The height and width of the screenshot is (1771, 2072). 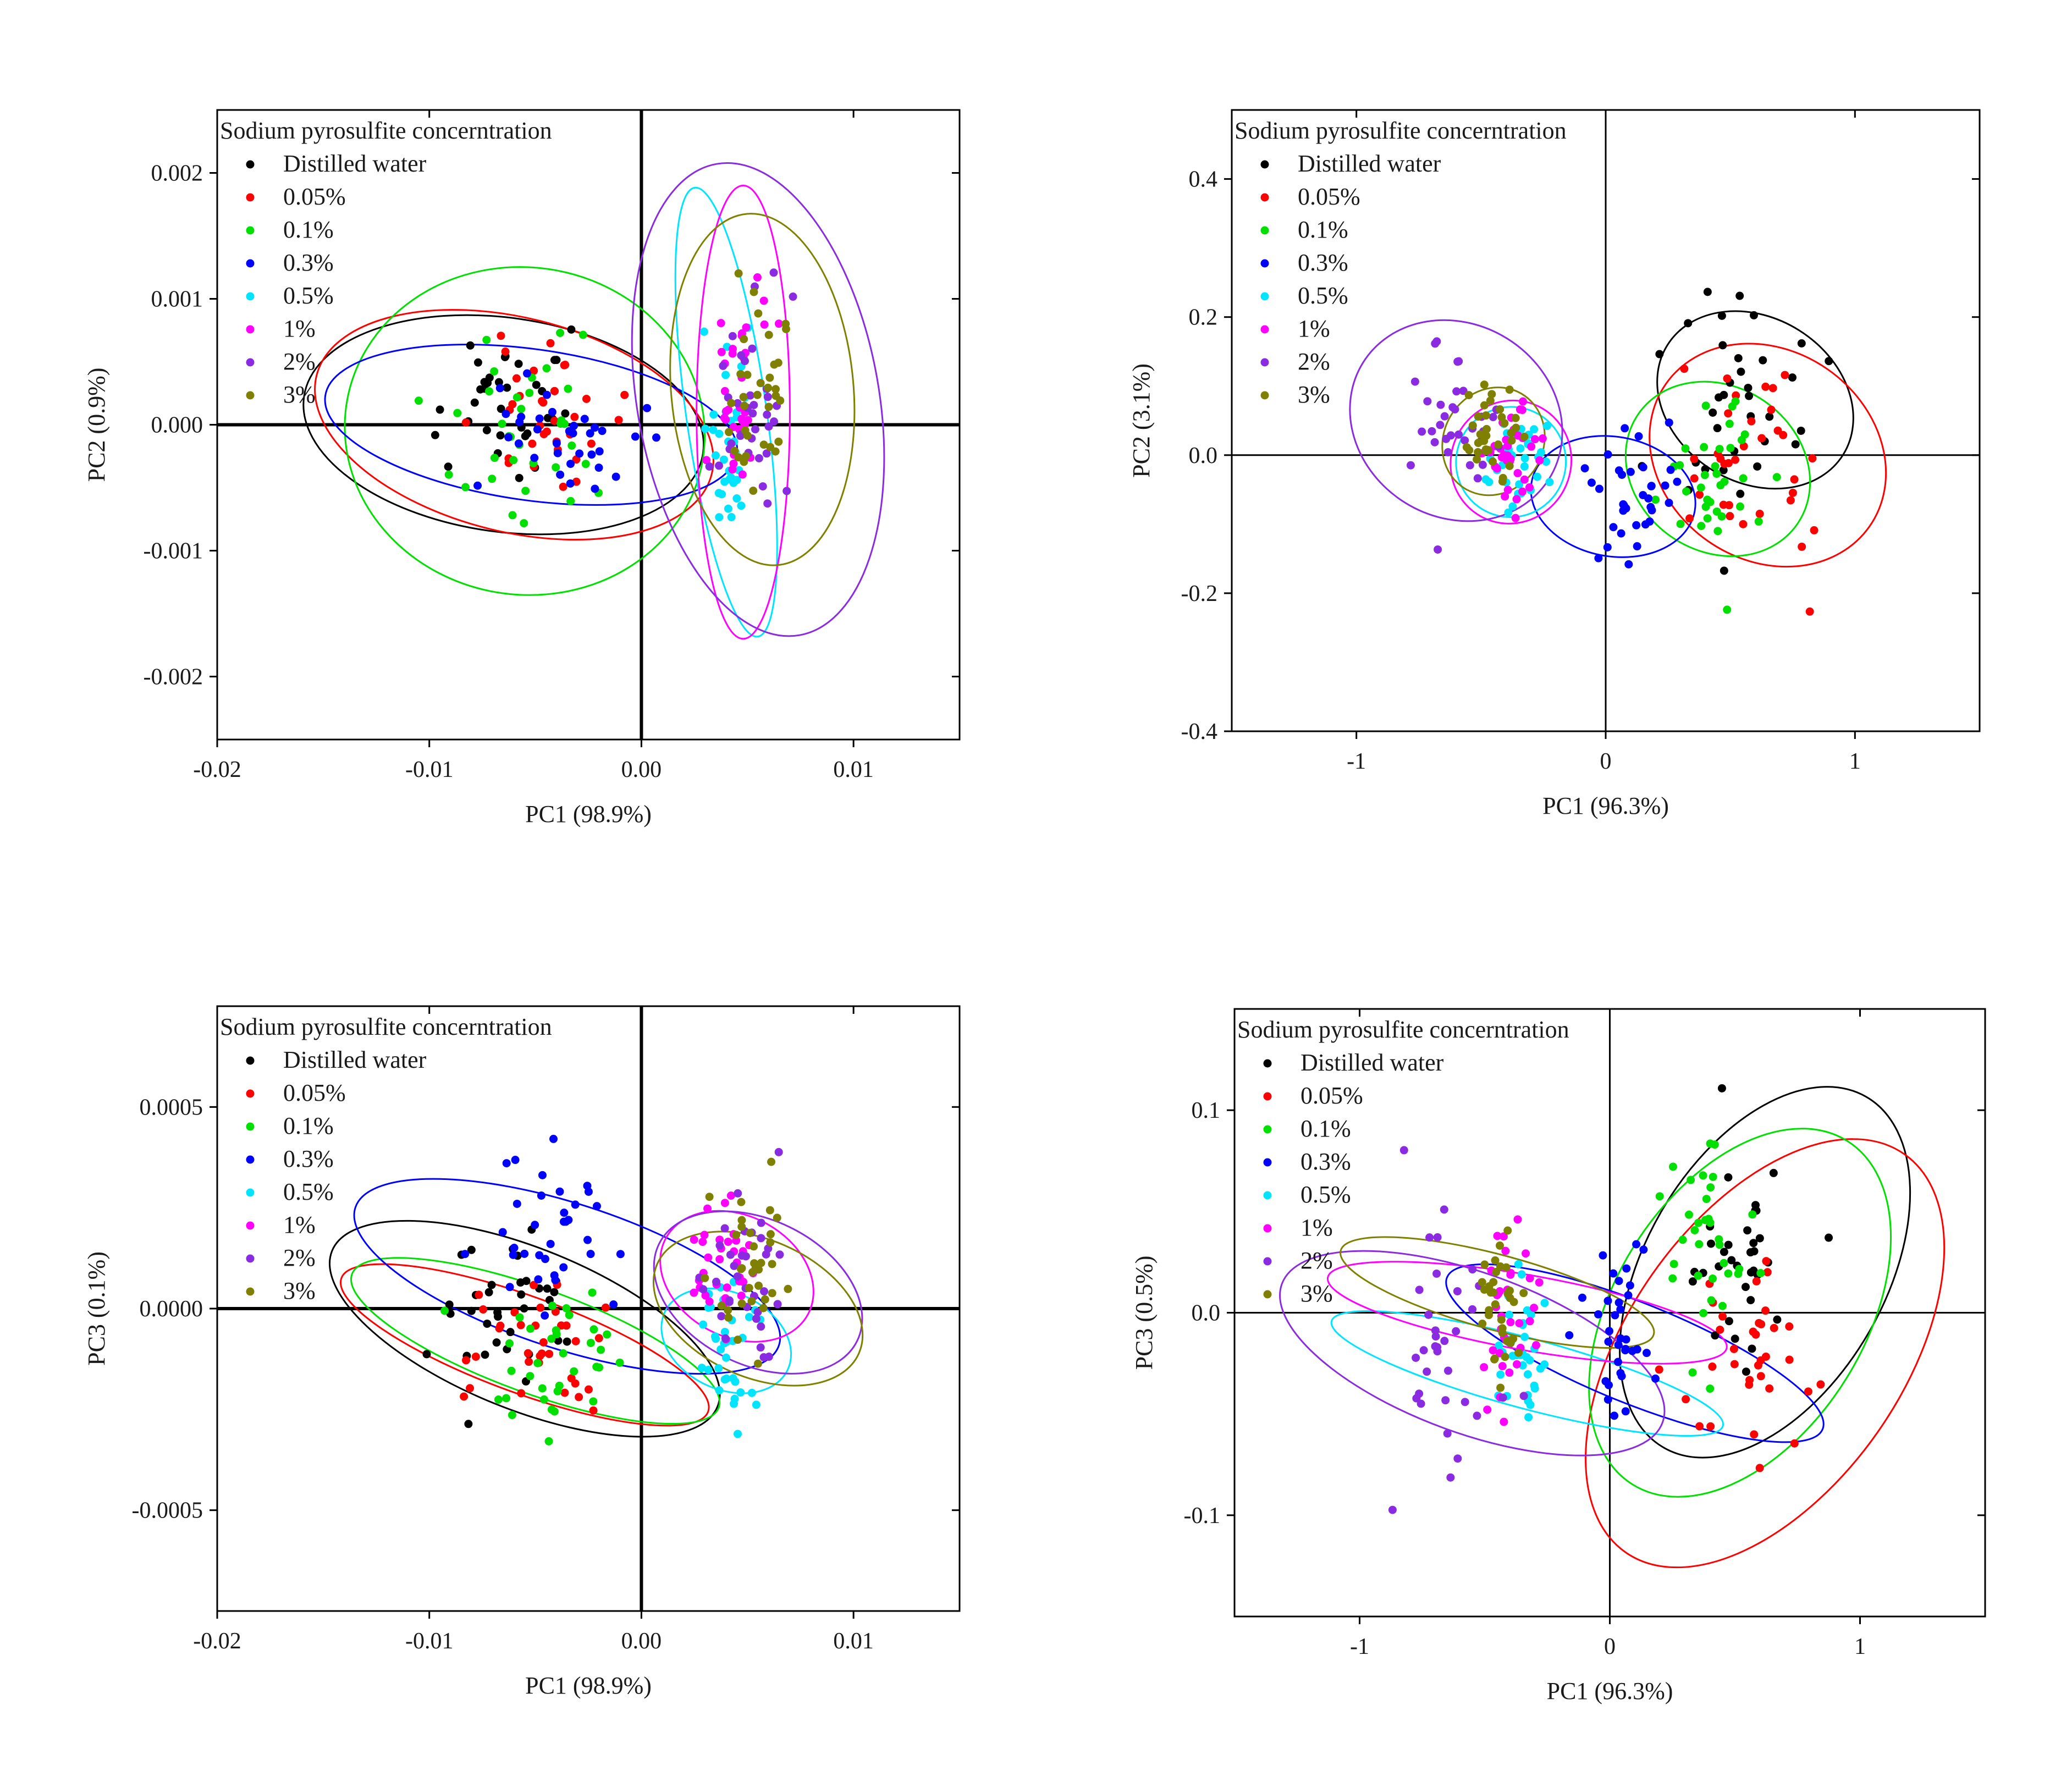 What do you see at coordinates (1325, 1128) in the screenshot?
I see `legend-entry: 0.1%` at bounding box center [1325, 1128].